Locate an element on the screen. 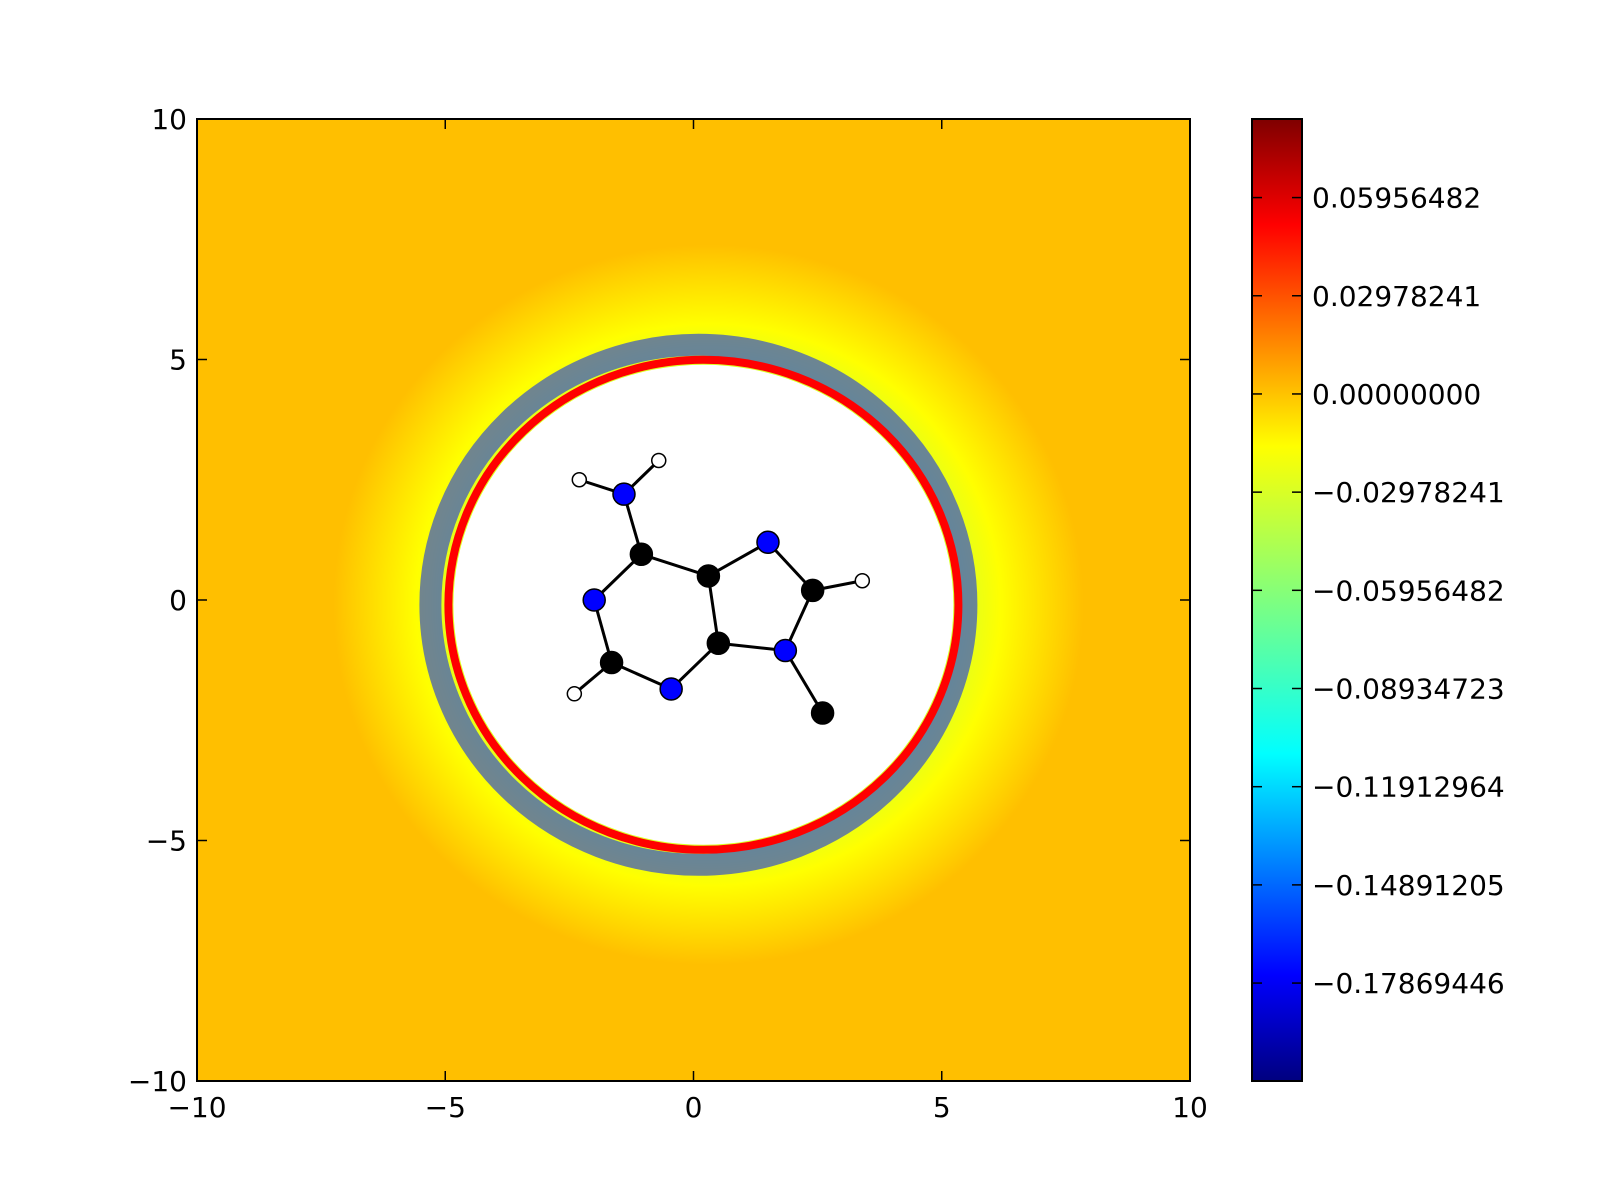 The height and width of the screenshot is (1200, 1600). x-tick-label: 5 is located at coordinates (942, 1107).